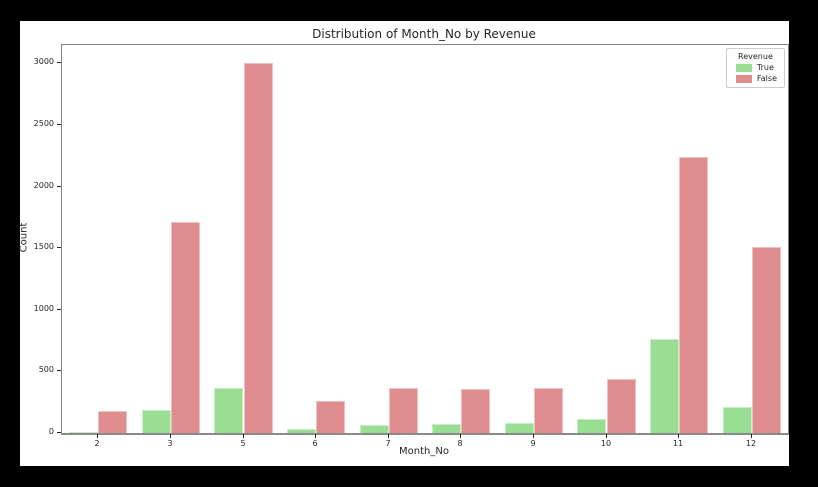  What do you see at coordinates (751, 443) in the screenshot?
I see `x-tick-label-12: 12` at bounding box center [751, 443].